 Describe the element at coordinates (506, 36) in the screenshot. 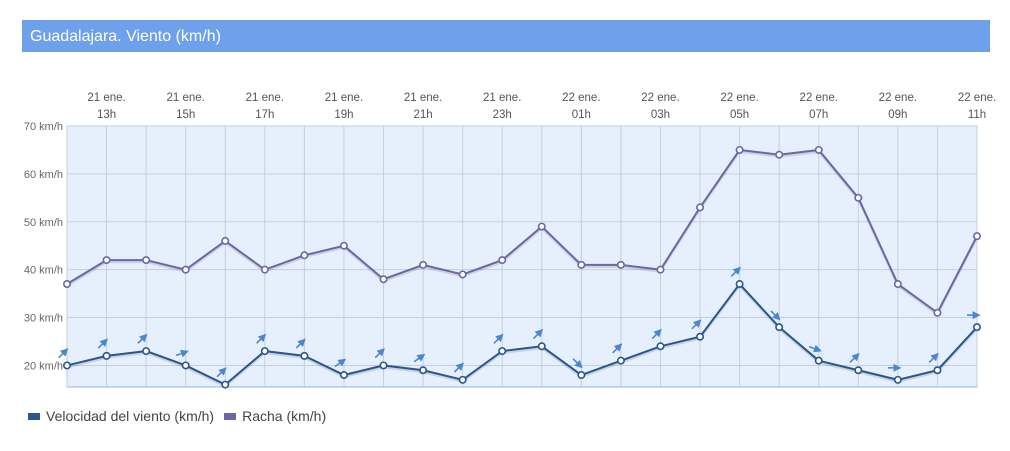

I see `chart-title-bar: Guadalajara. Viento (km/h)` at that location.